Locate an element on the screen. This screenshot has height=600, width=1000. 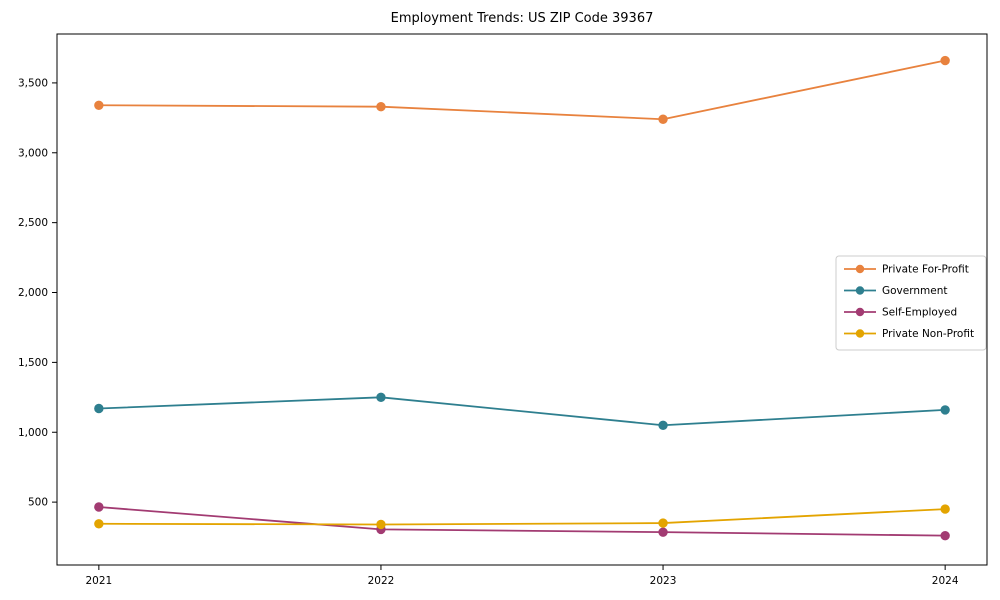
x-tick-label: 2022 is located at coordinates (381, 581).